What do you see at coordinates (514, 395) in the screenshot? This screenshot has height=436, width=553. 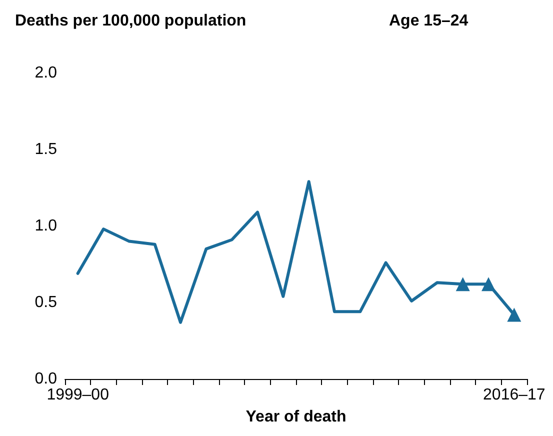 I see `x-tick-label: 2016–17` at bounding box center [514, 395].